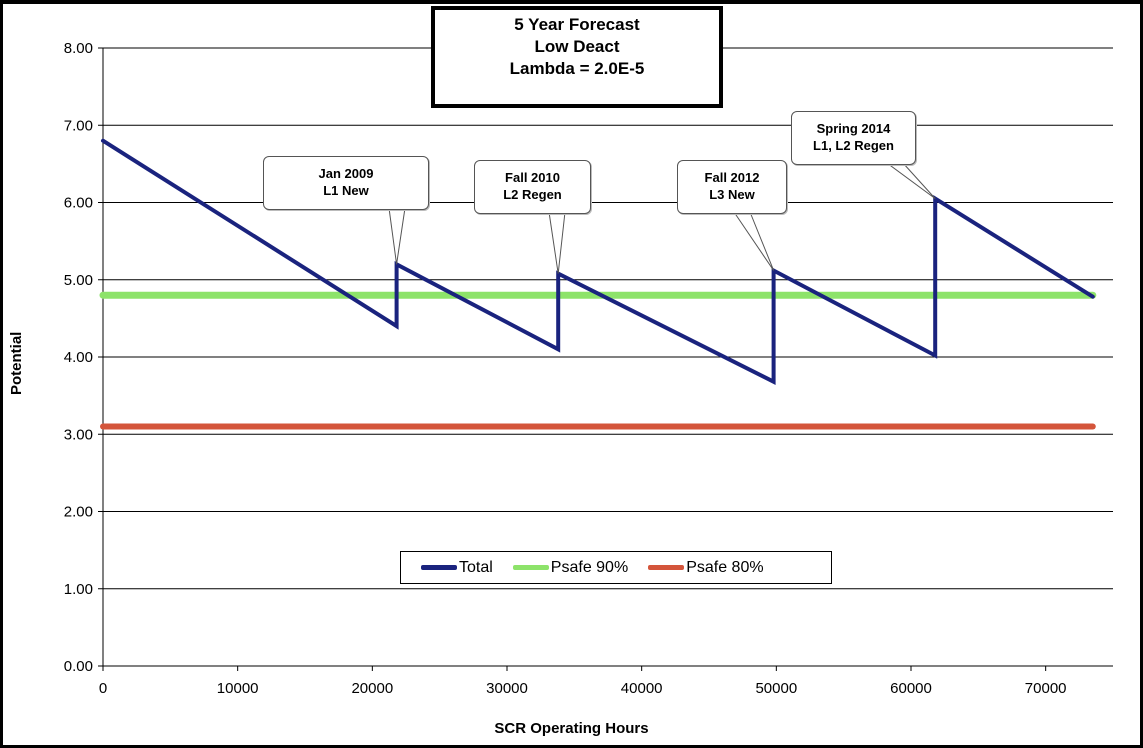  What do you see at coordinates (583, 688) in the screenshot?
I see `x-tick-labels: 0 10000 20000 30000 40000 50000 60000 70000` at bounding box center [583, 688].